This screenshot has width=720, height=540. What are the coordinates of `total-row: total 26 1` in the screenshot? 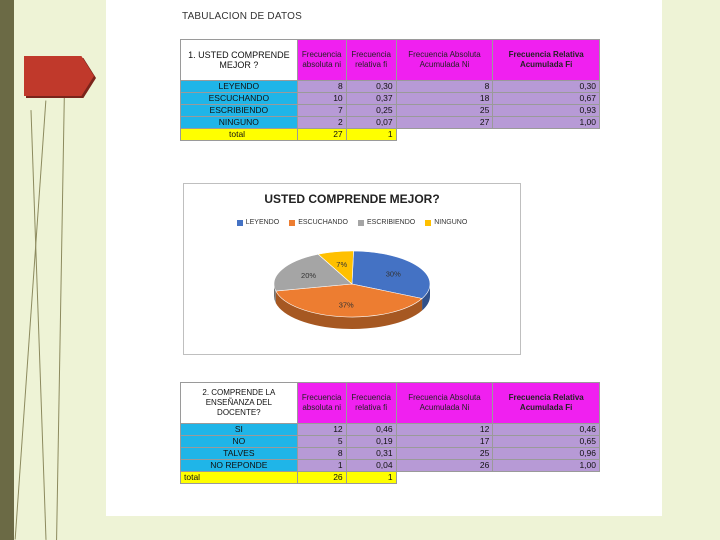 It's located at (390, 477).